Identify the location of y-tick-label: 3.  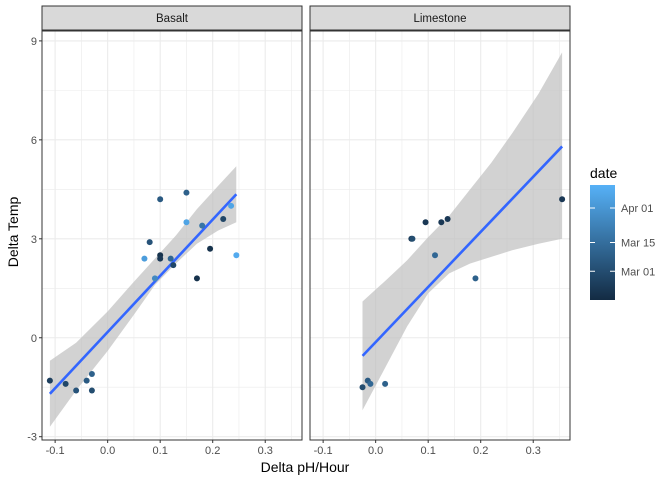
(34, 240).